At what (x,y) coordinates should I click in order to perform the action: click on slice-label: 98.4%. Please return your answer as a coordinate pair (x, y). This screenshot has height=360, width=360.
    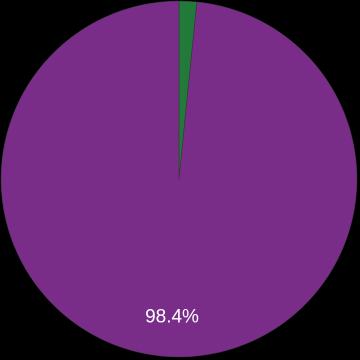
    Looking at the image, I should click on (172, 317).